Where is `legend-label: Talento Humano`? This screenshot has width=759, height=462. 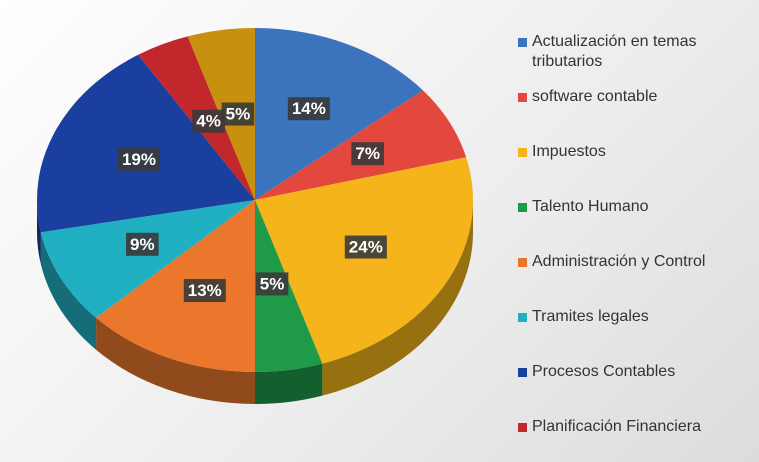
legend-label: Talento Humano is located at coordinates (590, 206).